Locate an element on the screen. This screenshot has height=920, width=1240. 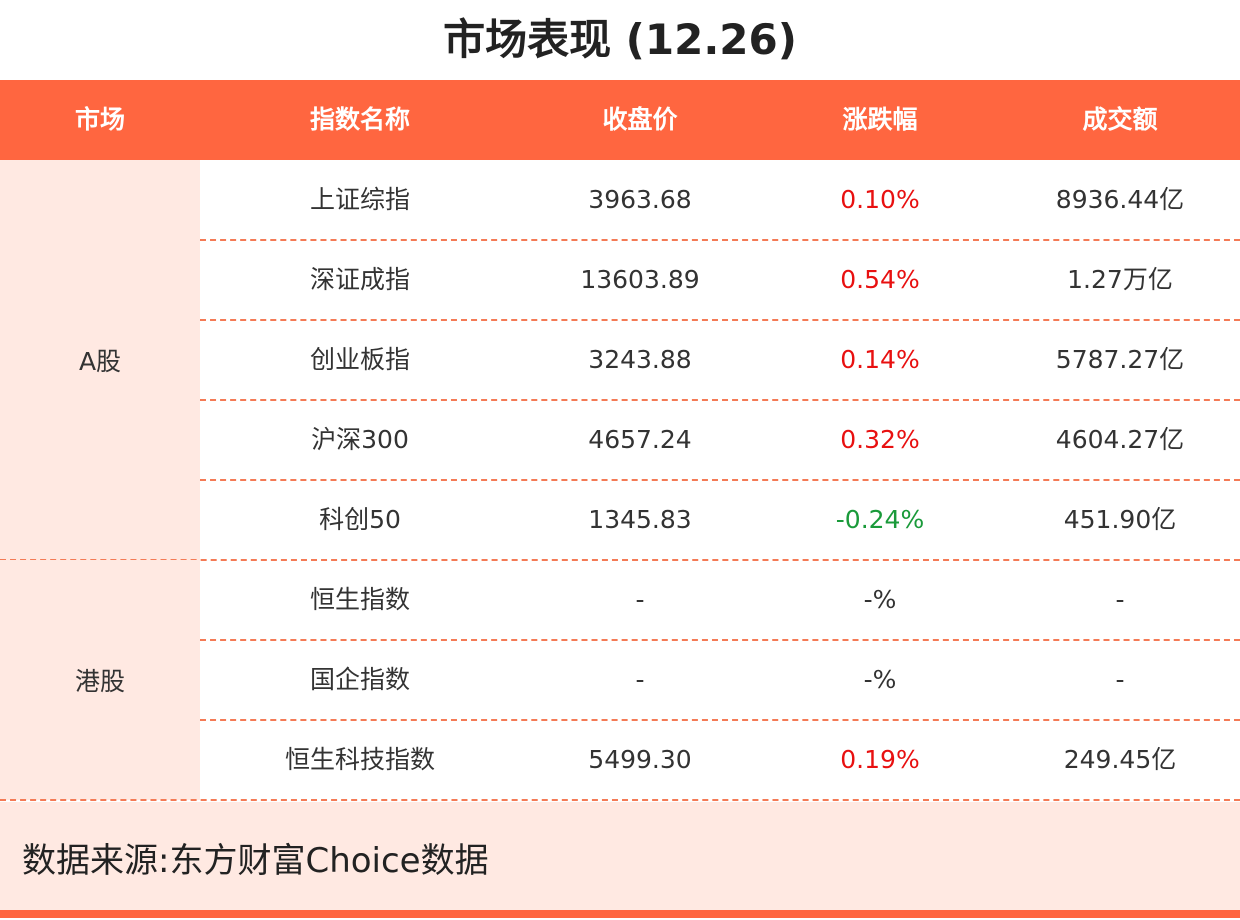
data-cell: 1345.83 is located at coordinates (640, 519).